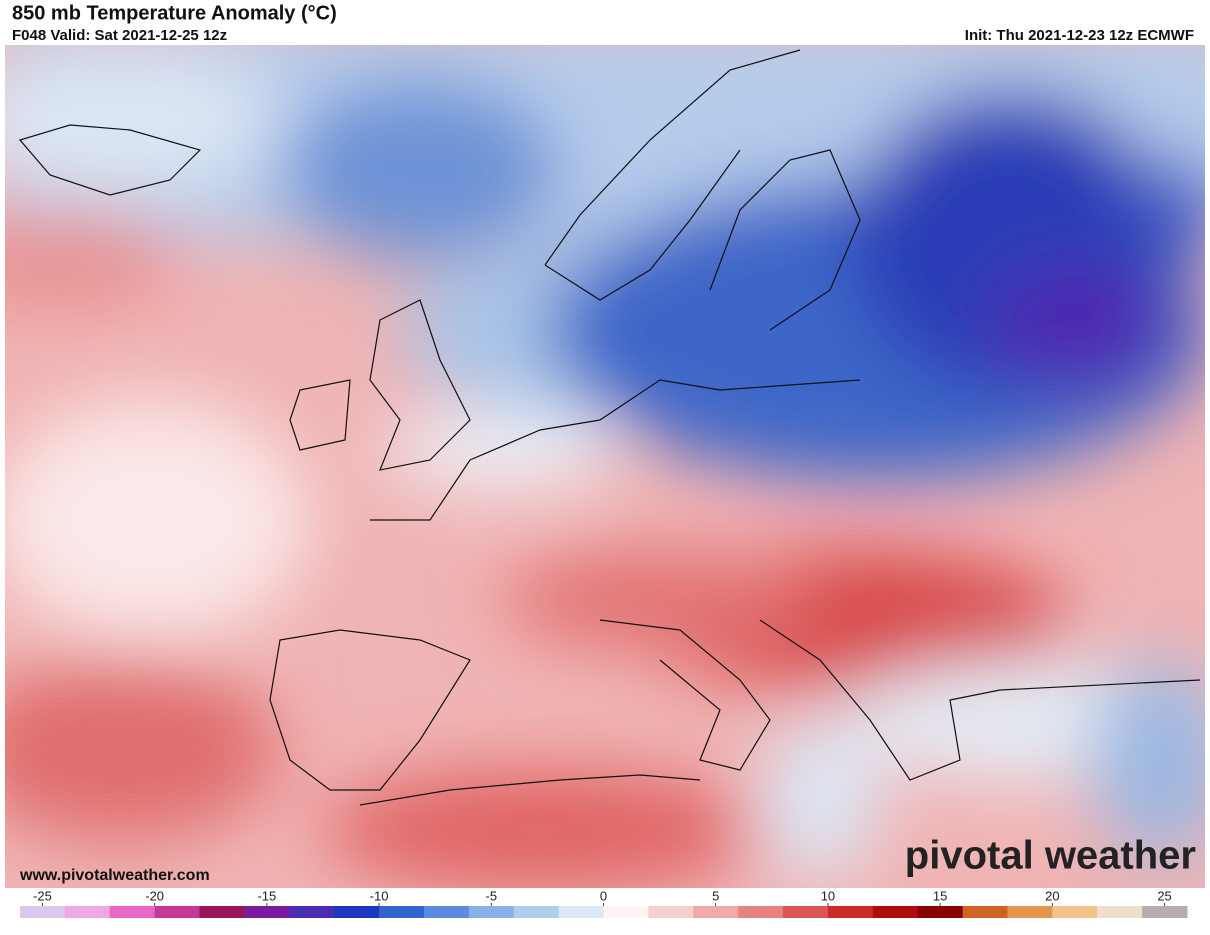 The width and height of the screenshot is (1210, 935). What do you see at coordinates (174, 13) in the screenshot?
I see `title: 850 mb Temperature Anomaly (°C)` at bounding box center [174, 13].